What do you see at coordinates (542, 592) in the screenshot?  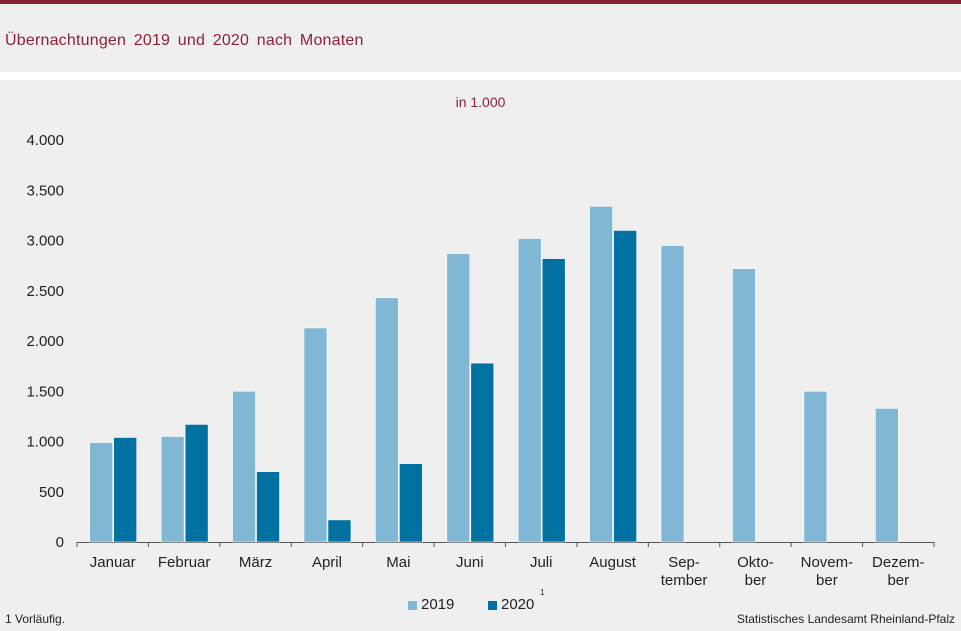 I see `legend-footnote-marker: 1` at bounding box center [542, 592].